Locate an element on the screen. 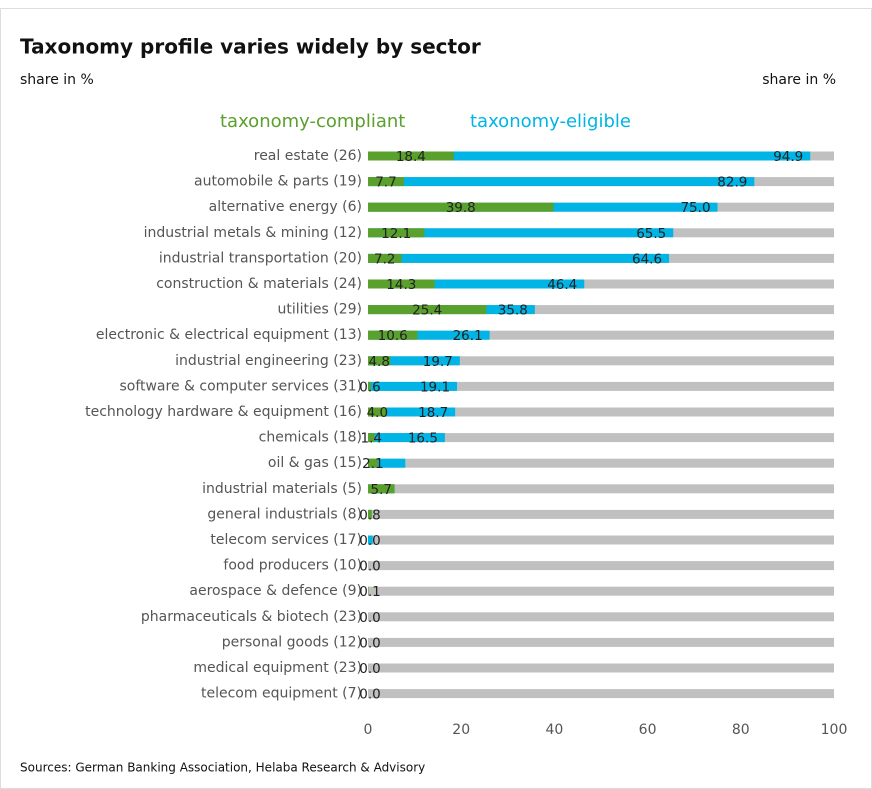  data-label: 18.7 is located at coordinates (433, 413).